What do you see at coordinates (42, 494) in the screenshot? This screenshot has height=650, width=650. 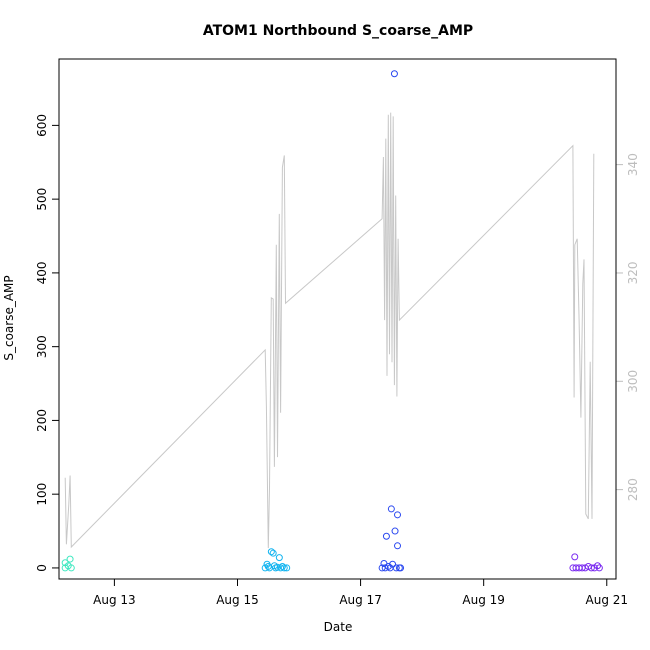 I see `y-tick-label: 100` at bounding box center [42, 494].